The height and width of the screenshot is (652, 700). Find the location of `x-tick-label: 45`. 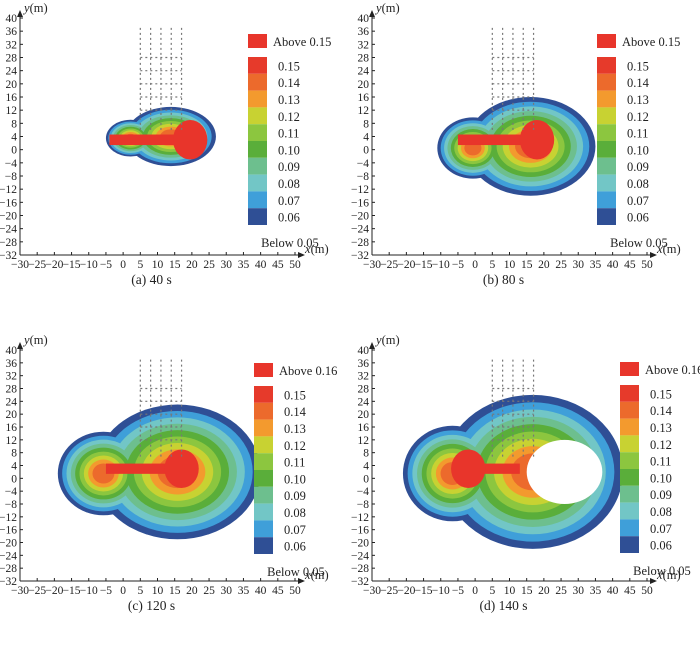

x-tick-label: 45 is located at coordinates (630, 265).